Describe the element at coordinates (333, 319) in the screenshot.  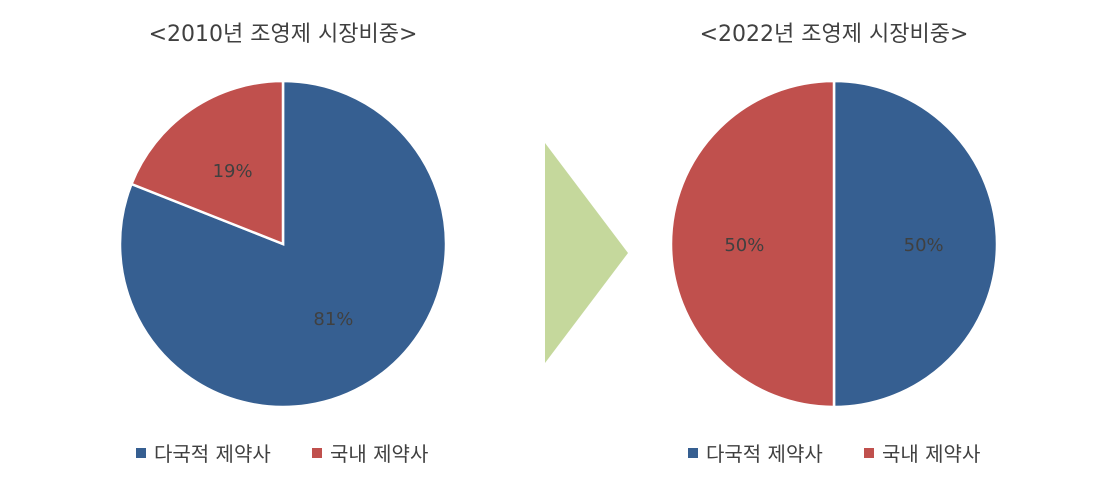
I see `data-label-multinational: 81%` at that location.